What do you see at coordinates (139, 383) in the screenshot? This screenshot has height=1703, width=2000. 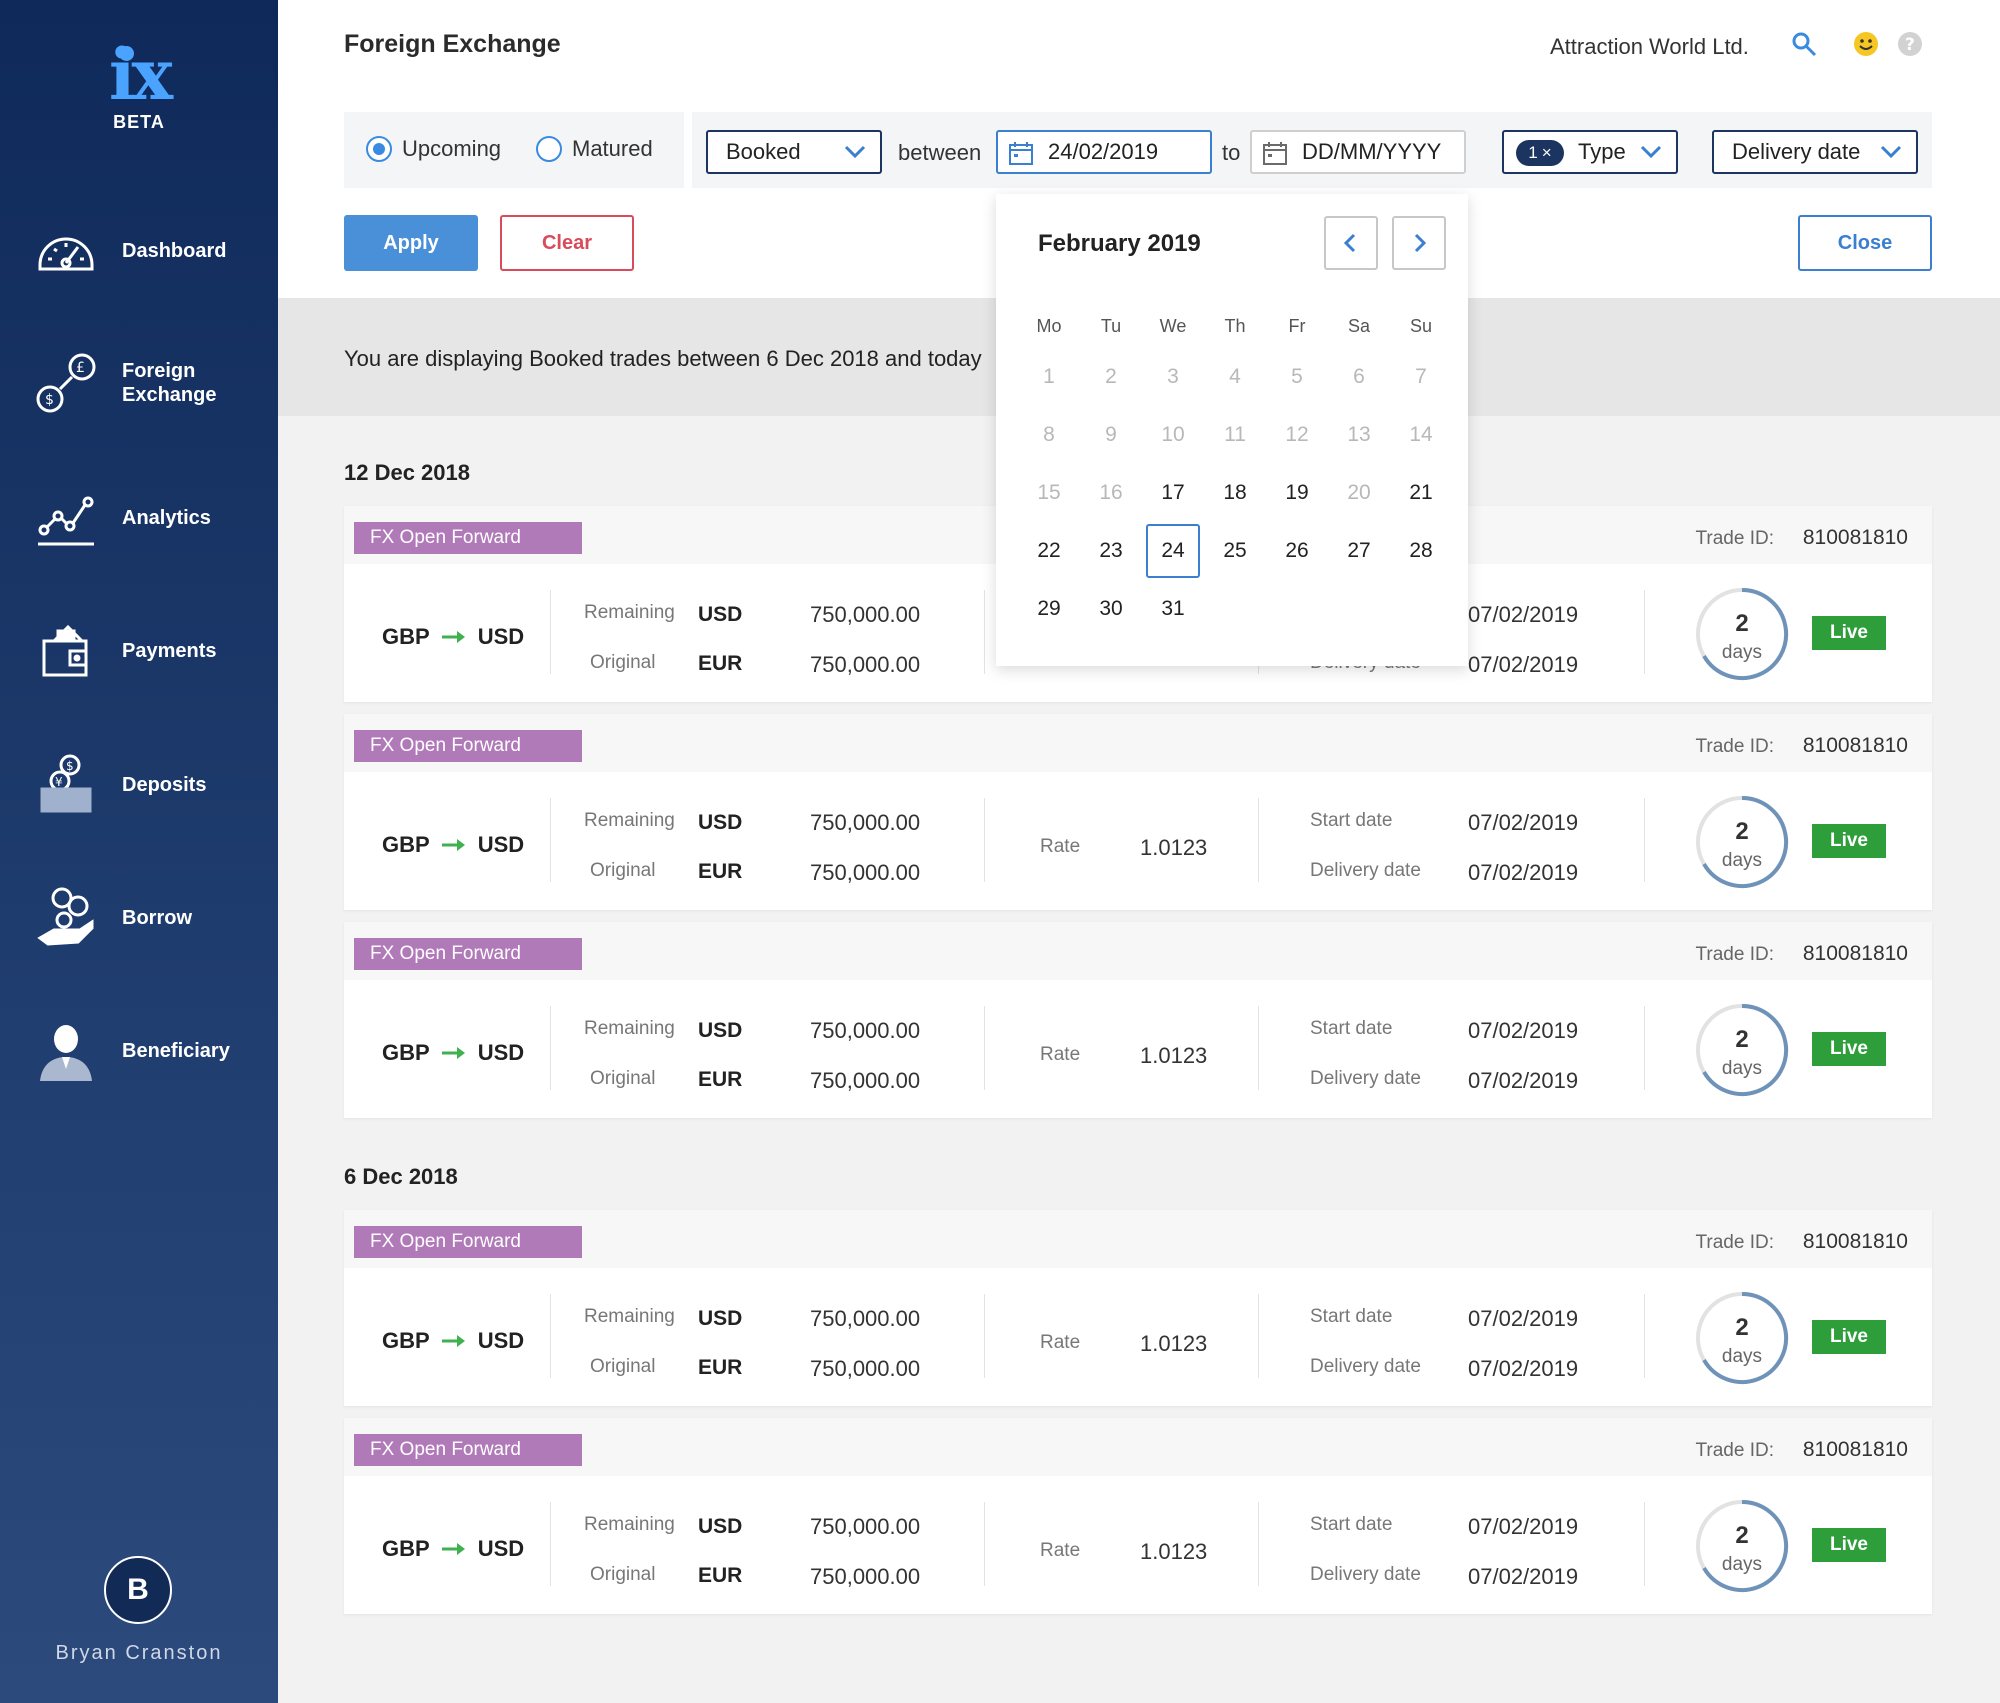 I see `sidebar-item-foreign-exchange: £ $ Foreign Exchange` at bounding box center [139, 383].